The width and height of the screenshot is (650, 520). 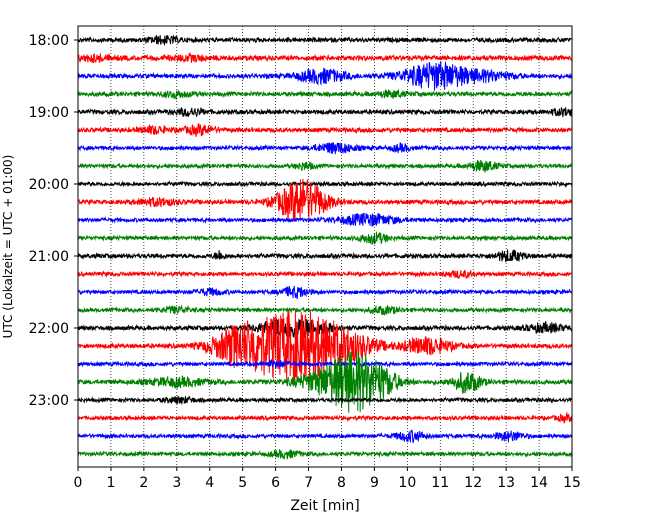 I want to click on x-tick-label: 2, so click(x=143, y=483).